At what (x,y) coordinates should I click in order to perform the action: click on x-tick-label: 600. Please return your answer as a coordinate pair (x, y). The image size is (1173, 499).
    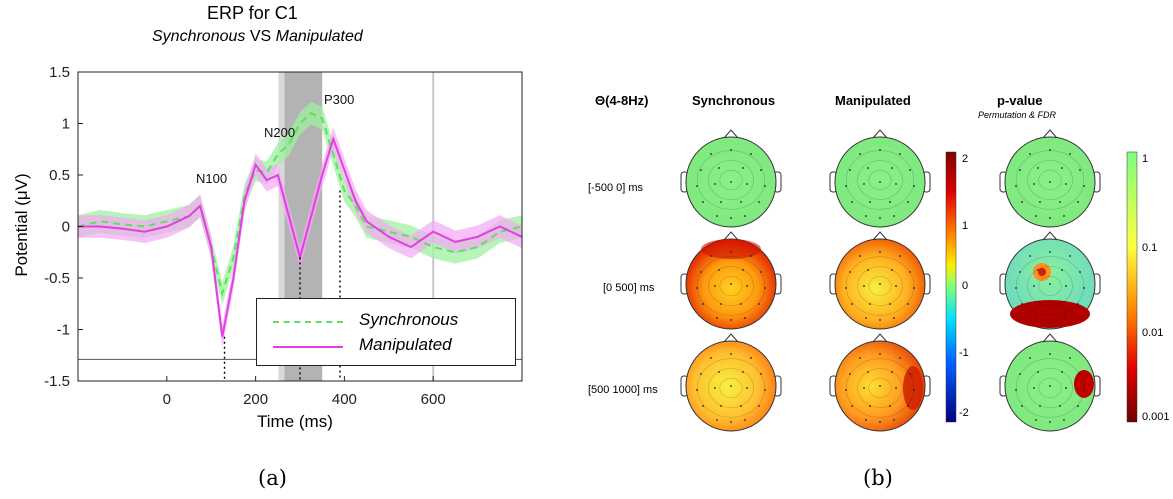
    Looking at the image, I should click on (433, 399).